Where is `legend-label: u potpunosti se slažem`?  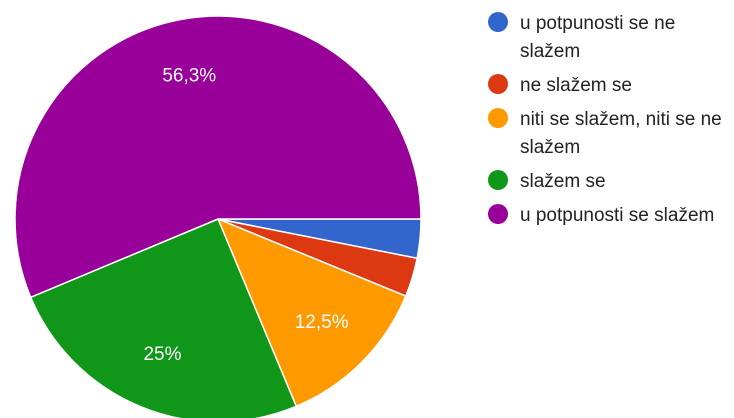
legend-label: u potpunosti se slažem is located at coordinates (617, 215).